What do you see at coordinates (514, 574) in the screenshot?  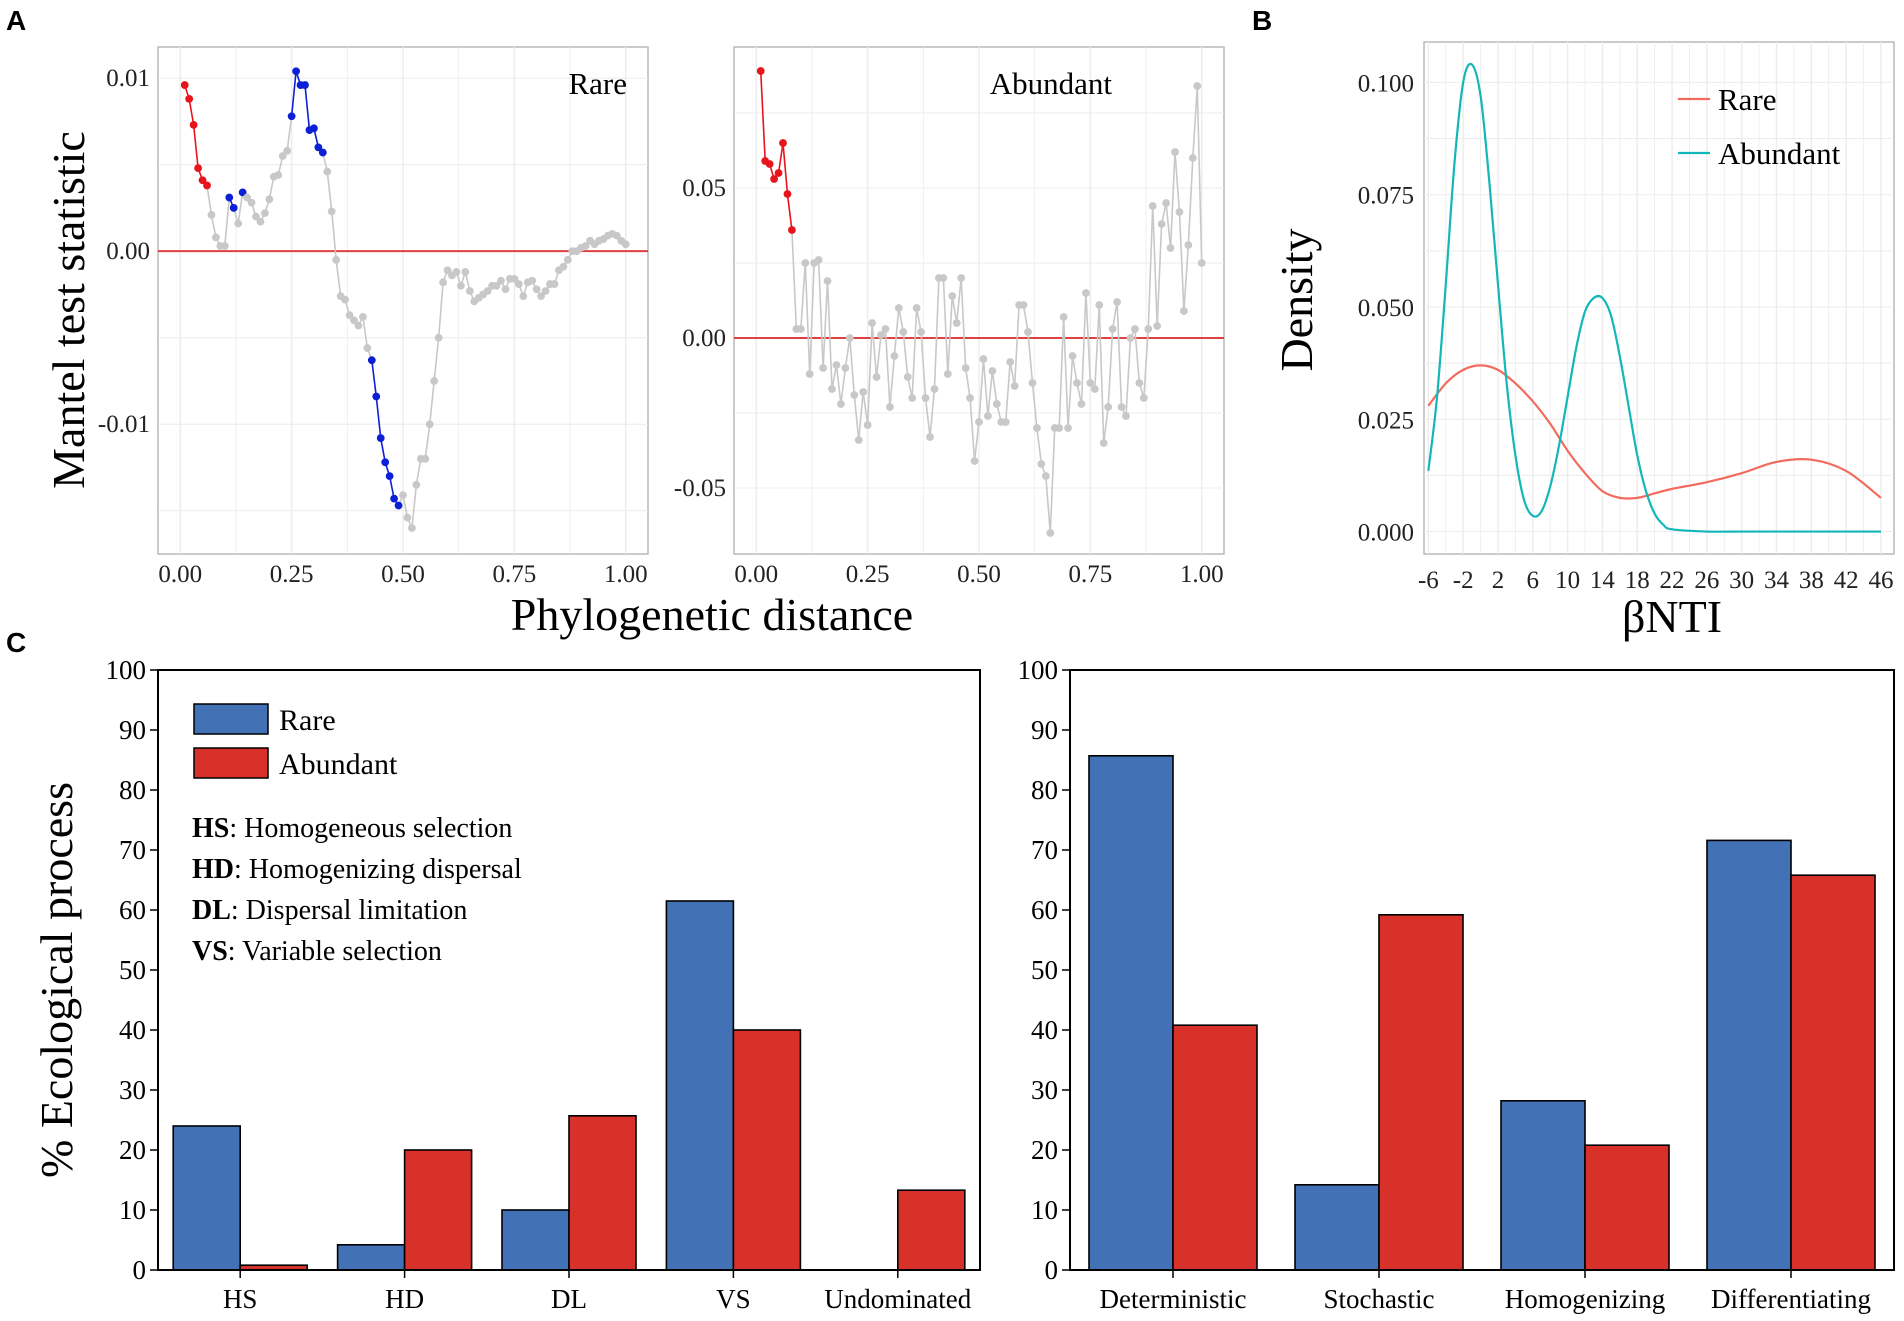 I see `x-tick-label: 0.75` at bounding box center [514, 574].